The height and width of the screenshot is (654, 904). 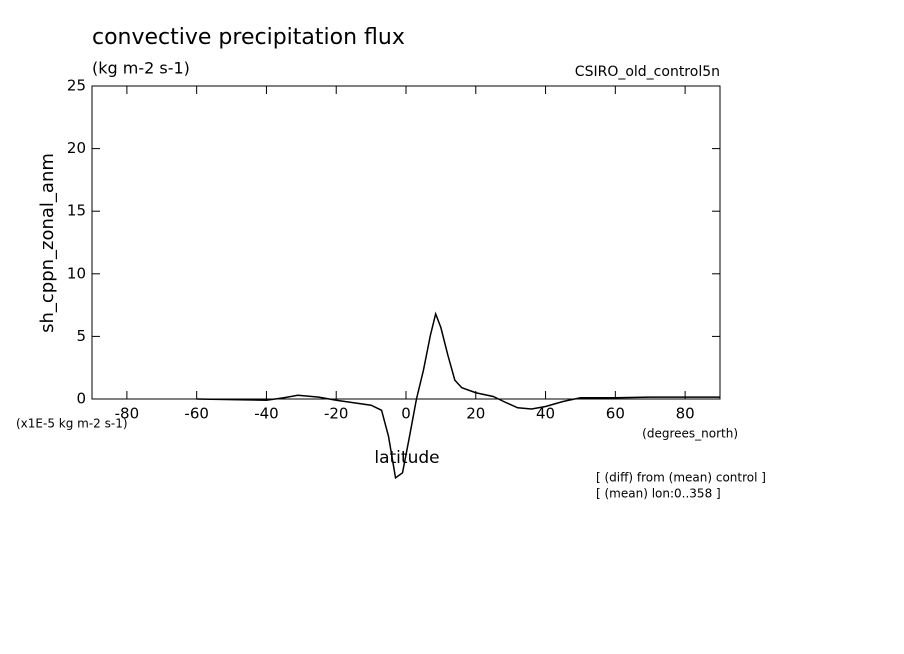 What do you see at coordinates (336, 414) in the screenshot?
I see `x-tick-label: -20` at bounding box center [336, 414].